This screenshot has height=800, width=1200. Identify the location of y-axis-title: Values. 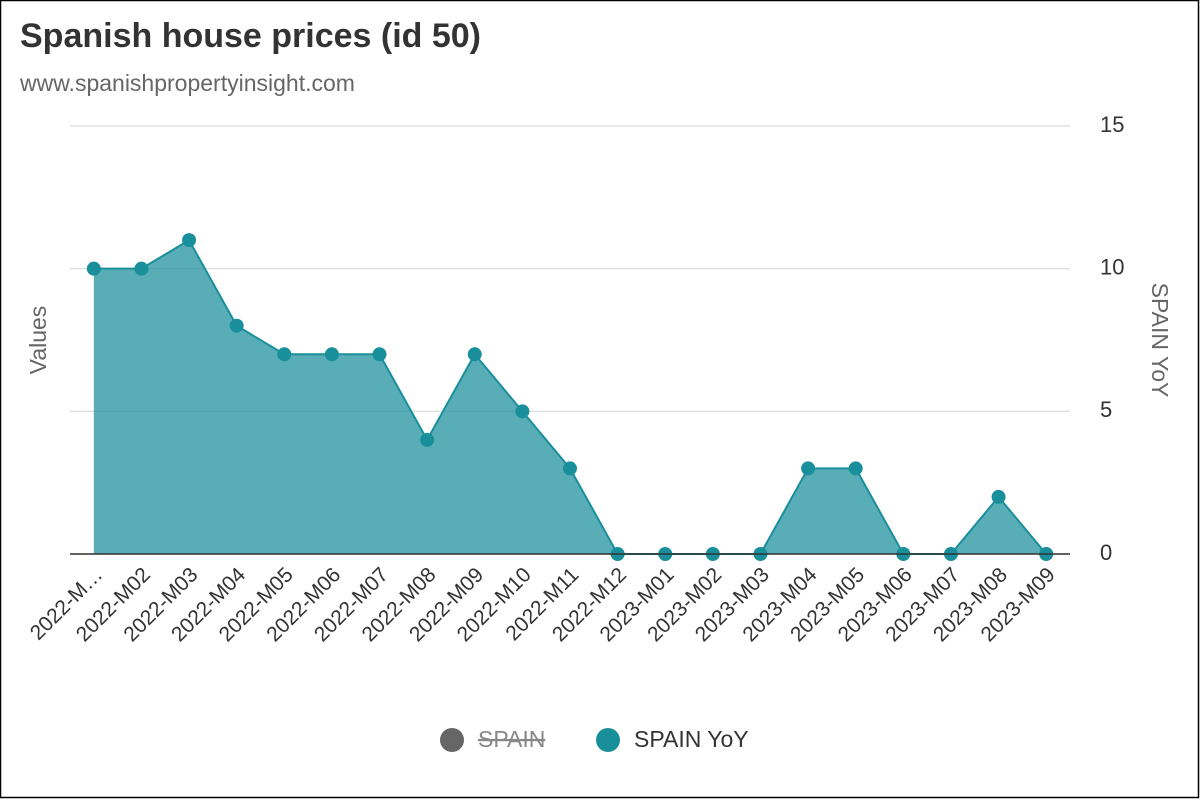
(38, 340).